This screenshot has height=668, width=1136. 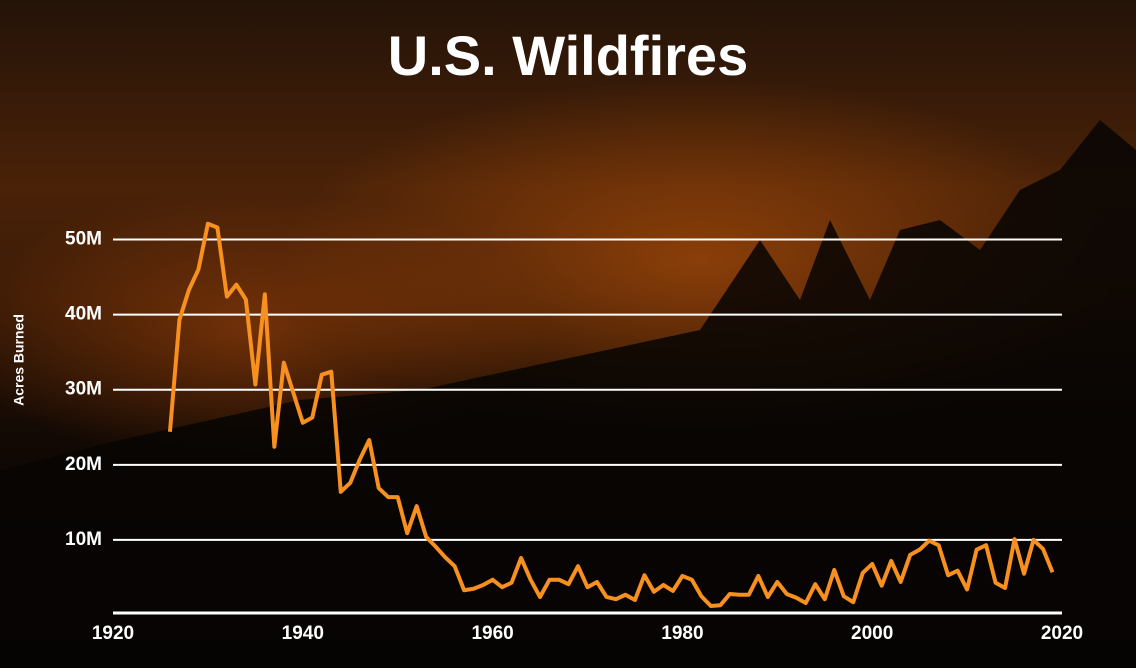 I want to click on chart-title: U.S. Wildfires, so click(x=568, y=55).